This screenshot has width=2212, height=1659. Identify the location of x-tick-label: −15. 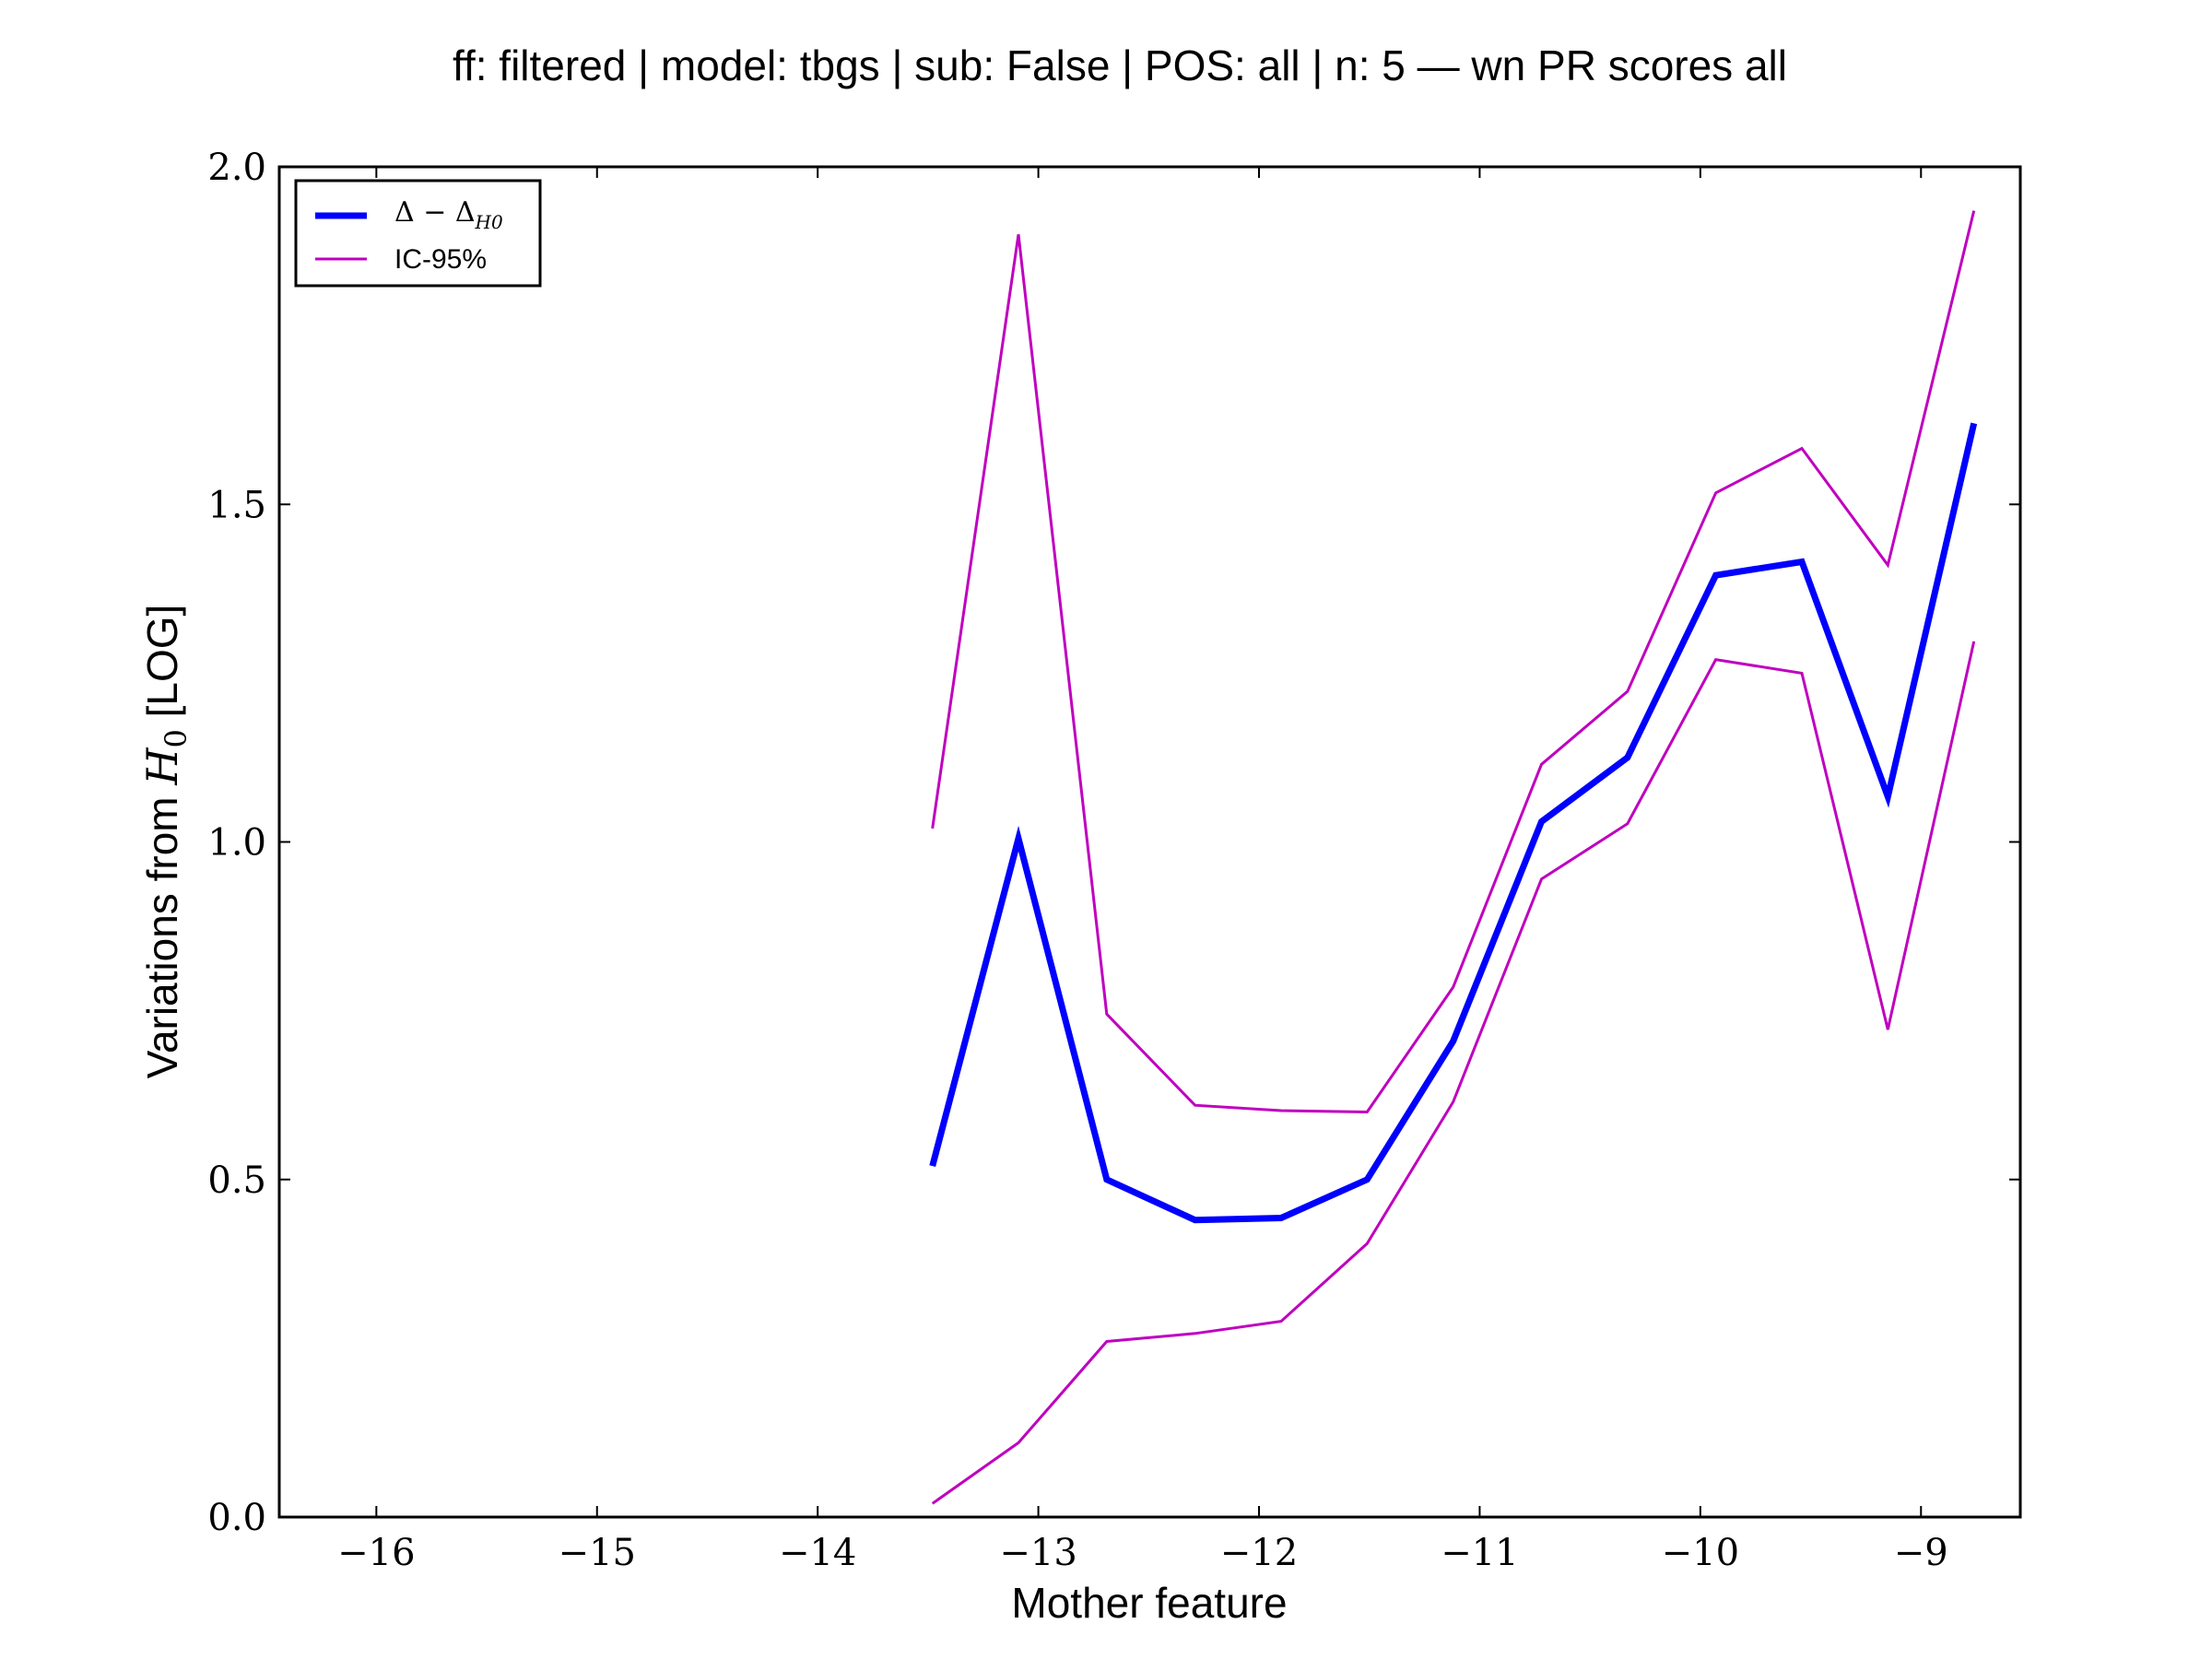
(597, 1553).